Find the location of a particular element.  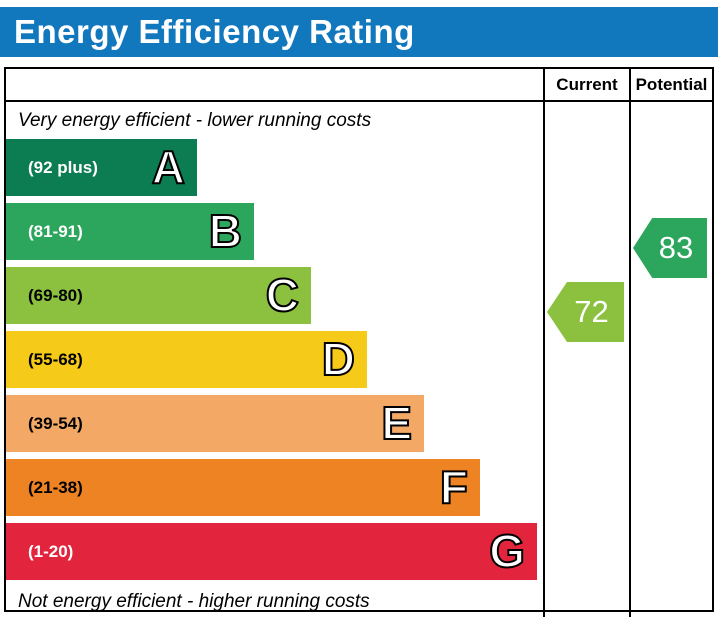

band-range-label: (55-68) is located at coordinates (55, 359).